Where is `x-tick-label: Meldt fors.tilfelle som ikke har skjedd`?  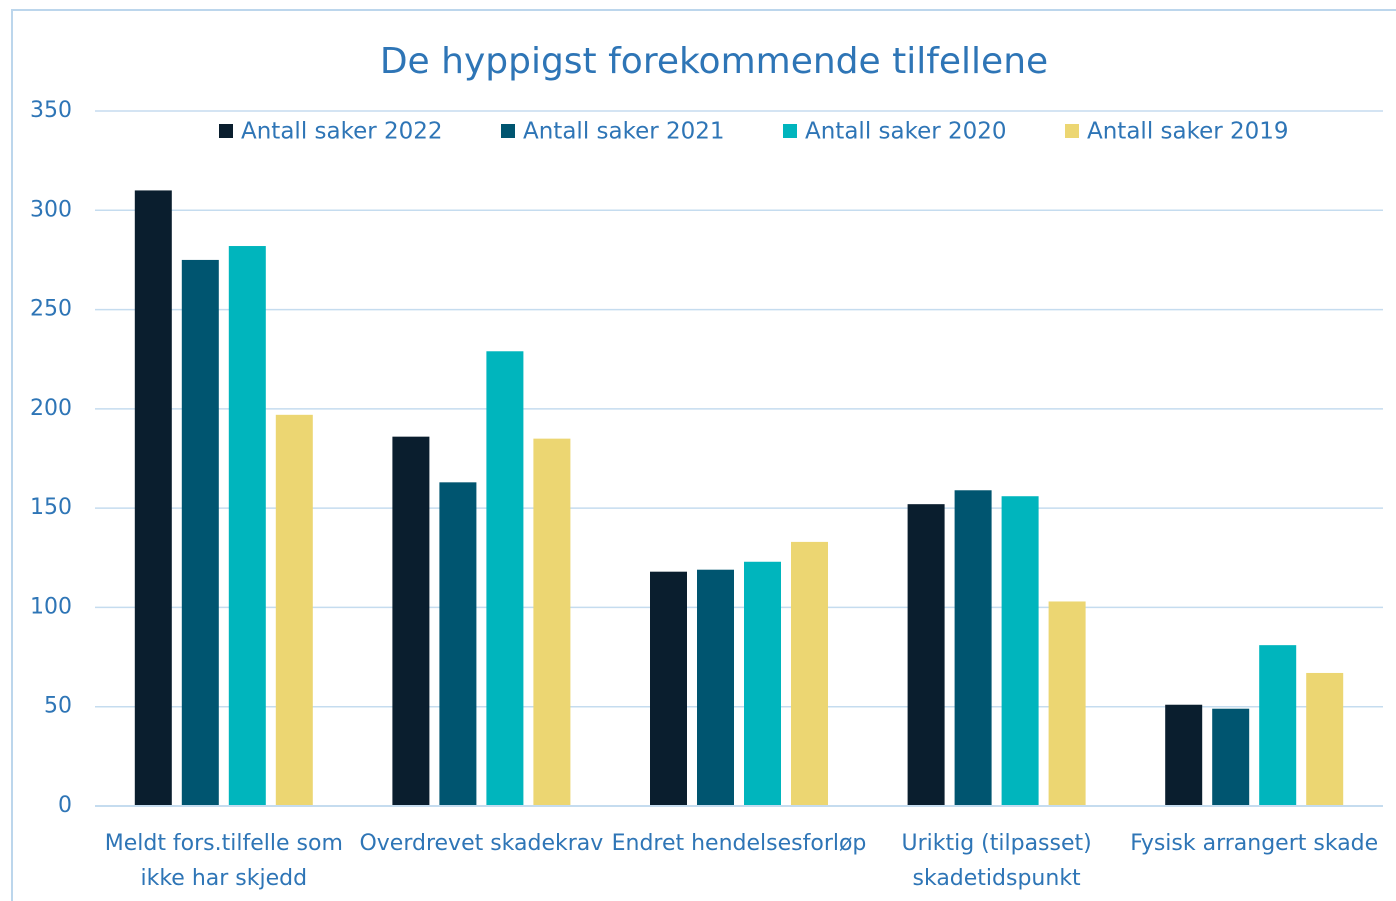
x-tick-label: Meldt fors.tilfelle som ikke har skjedd is located at coordinates (223, 861).